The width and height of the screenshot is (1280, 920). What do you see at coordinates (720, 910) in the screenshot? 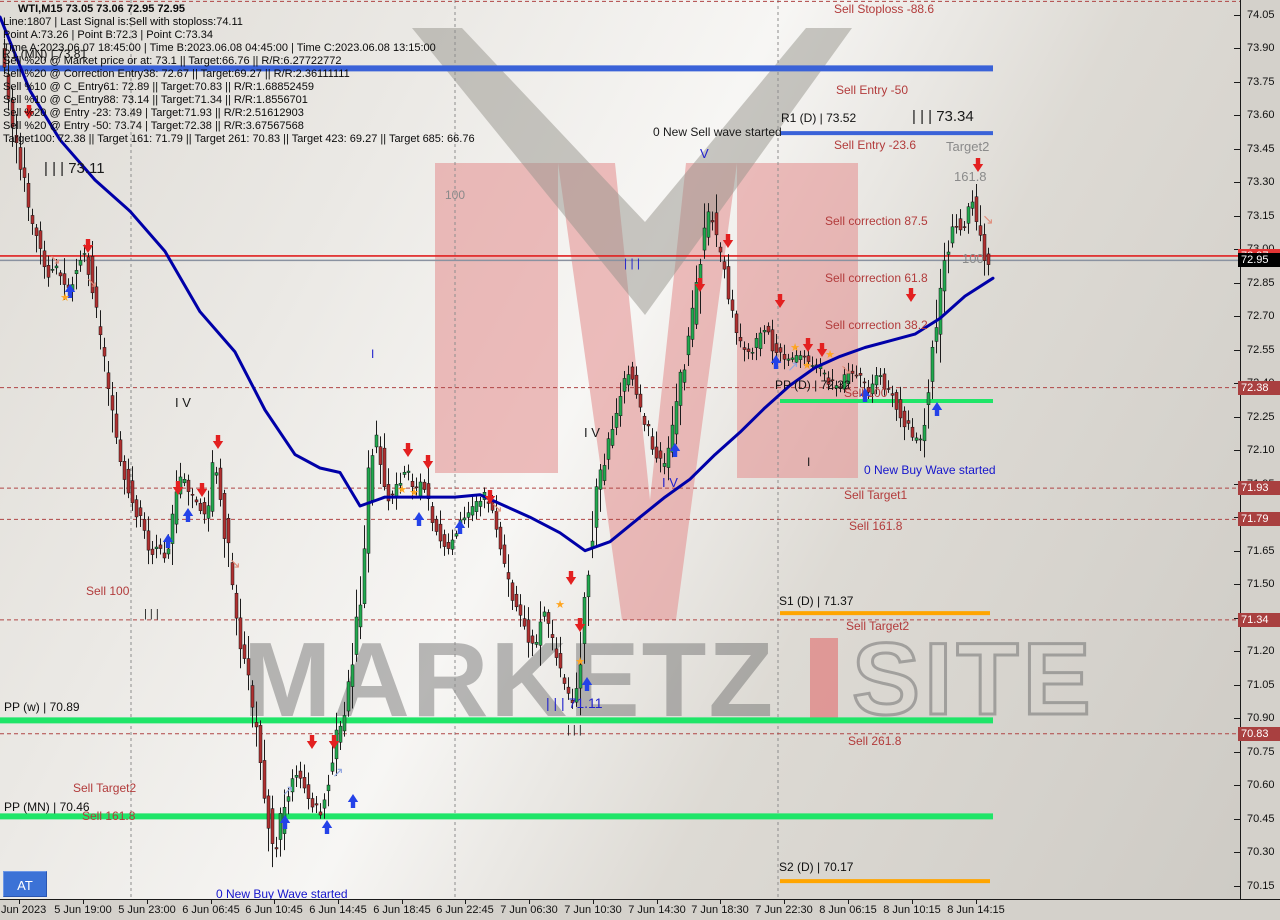
I see `time-axis-label: 7 Jun 18:30` at bounding box center [720, 910].